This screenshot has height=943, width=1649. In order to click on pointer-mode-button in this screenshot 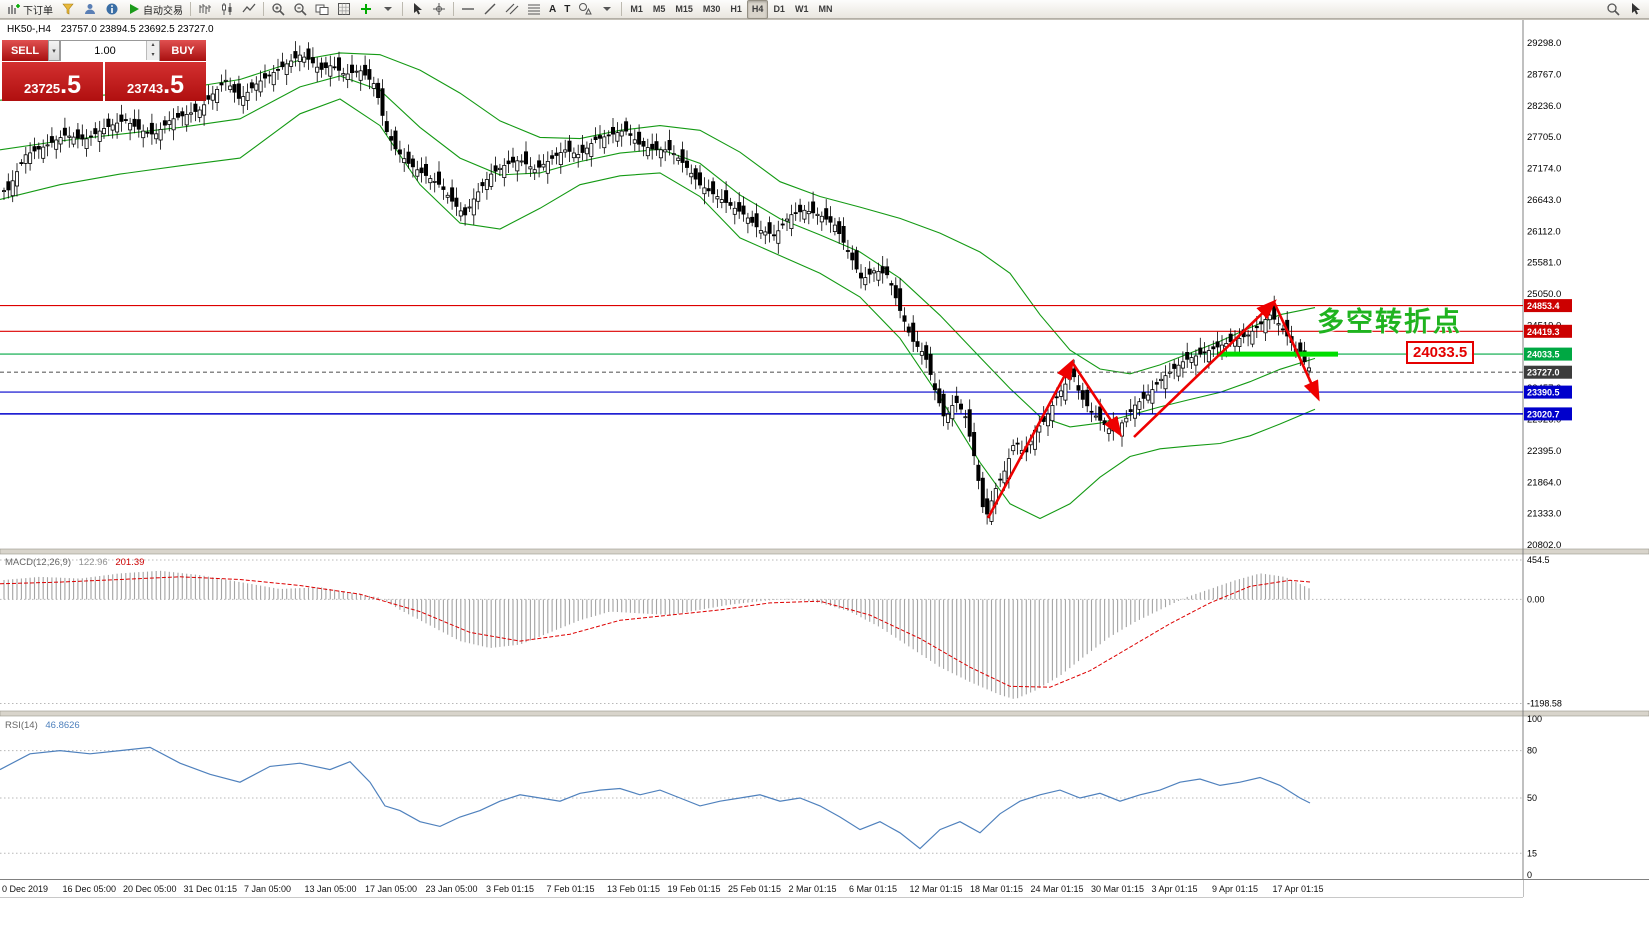, I will do `click(1635, 9)`.